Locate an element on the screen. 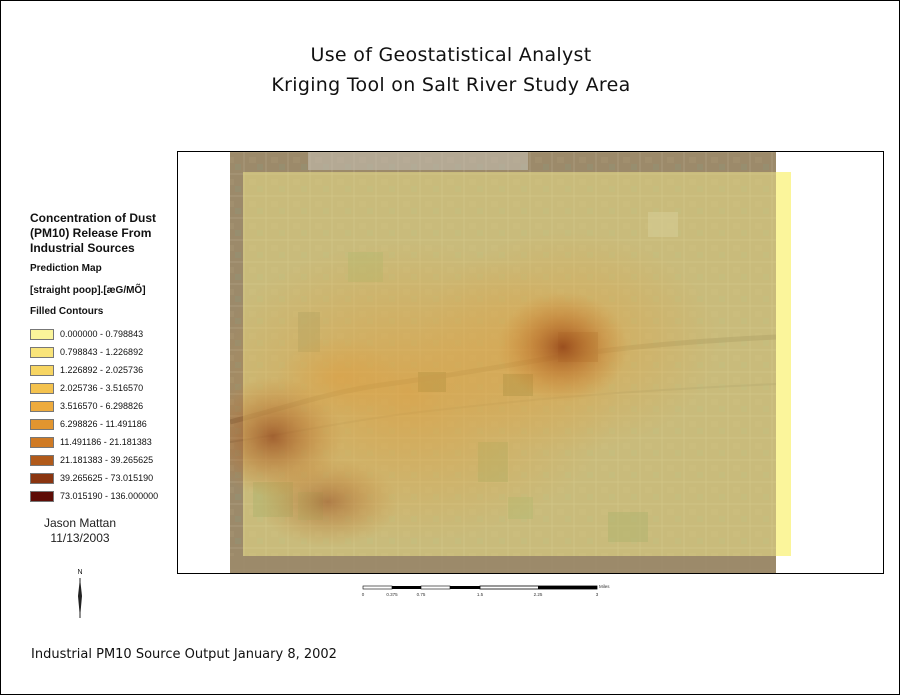 Image resolution: width=902 pixels, height=697 pixels. scale-tick-label: 0.75 is located at coordinates (421, 594).